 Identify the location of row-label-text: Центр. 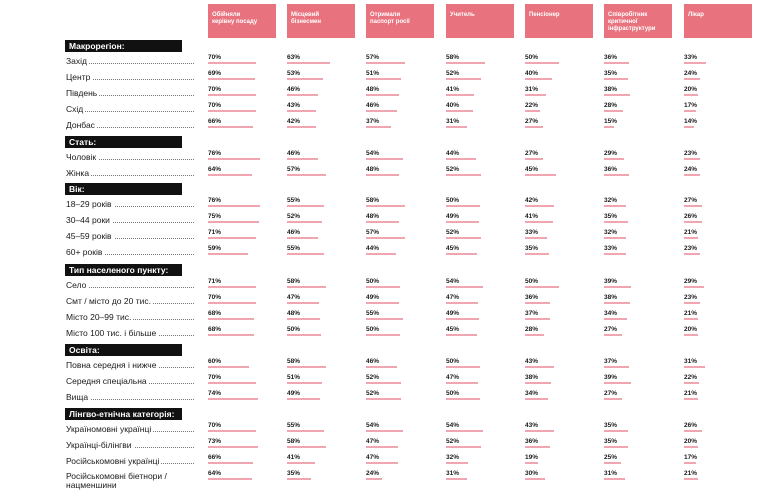
(79, 77).